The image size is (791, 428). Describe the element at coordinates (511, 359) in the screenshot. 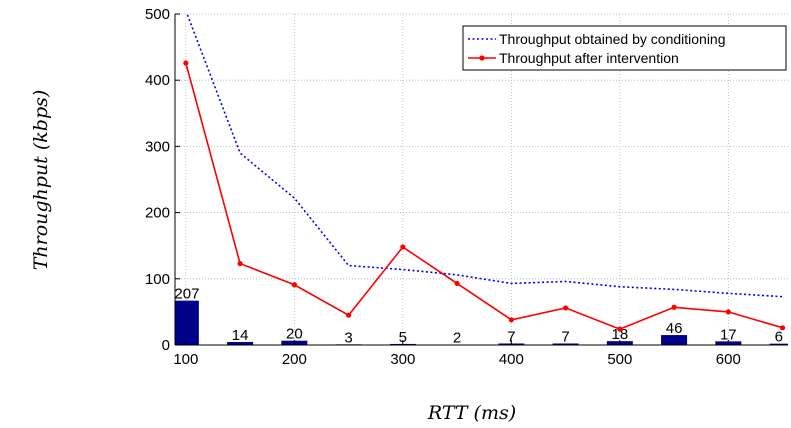

I see `x-tick-label: 400` at that location.